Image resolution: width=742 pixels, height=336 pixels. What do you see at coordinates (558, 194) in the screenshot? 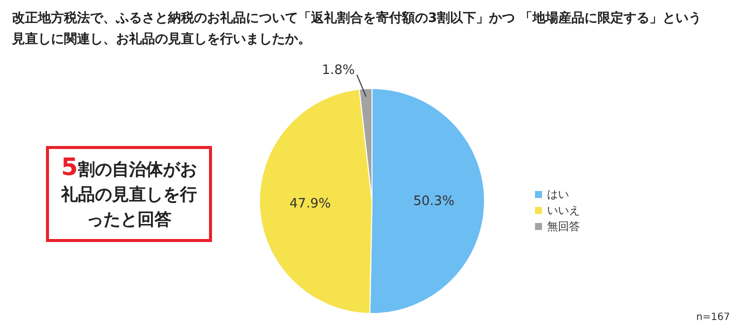
I see `legend-label: はい` at bounding box center [558, 194].